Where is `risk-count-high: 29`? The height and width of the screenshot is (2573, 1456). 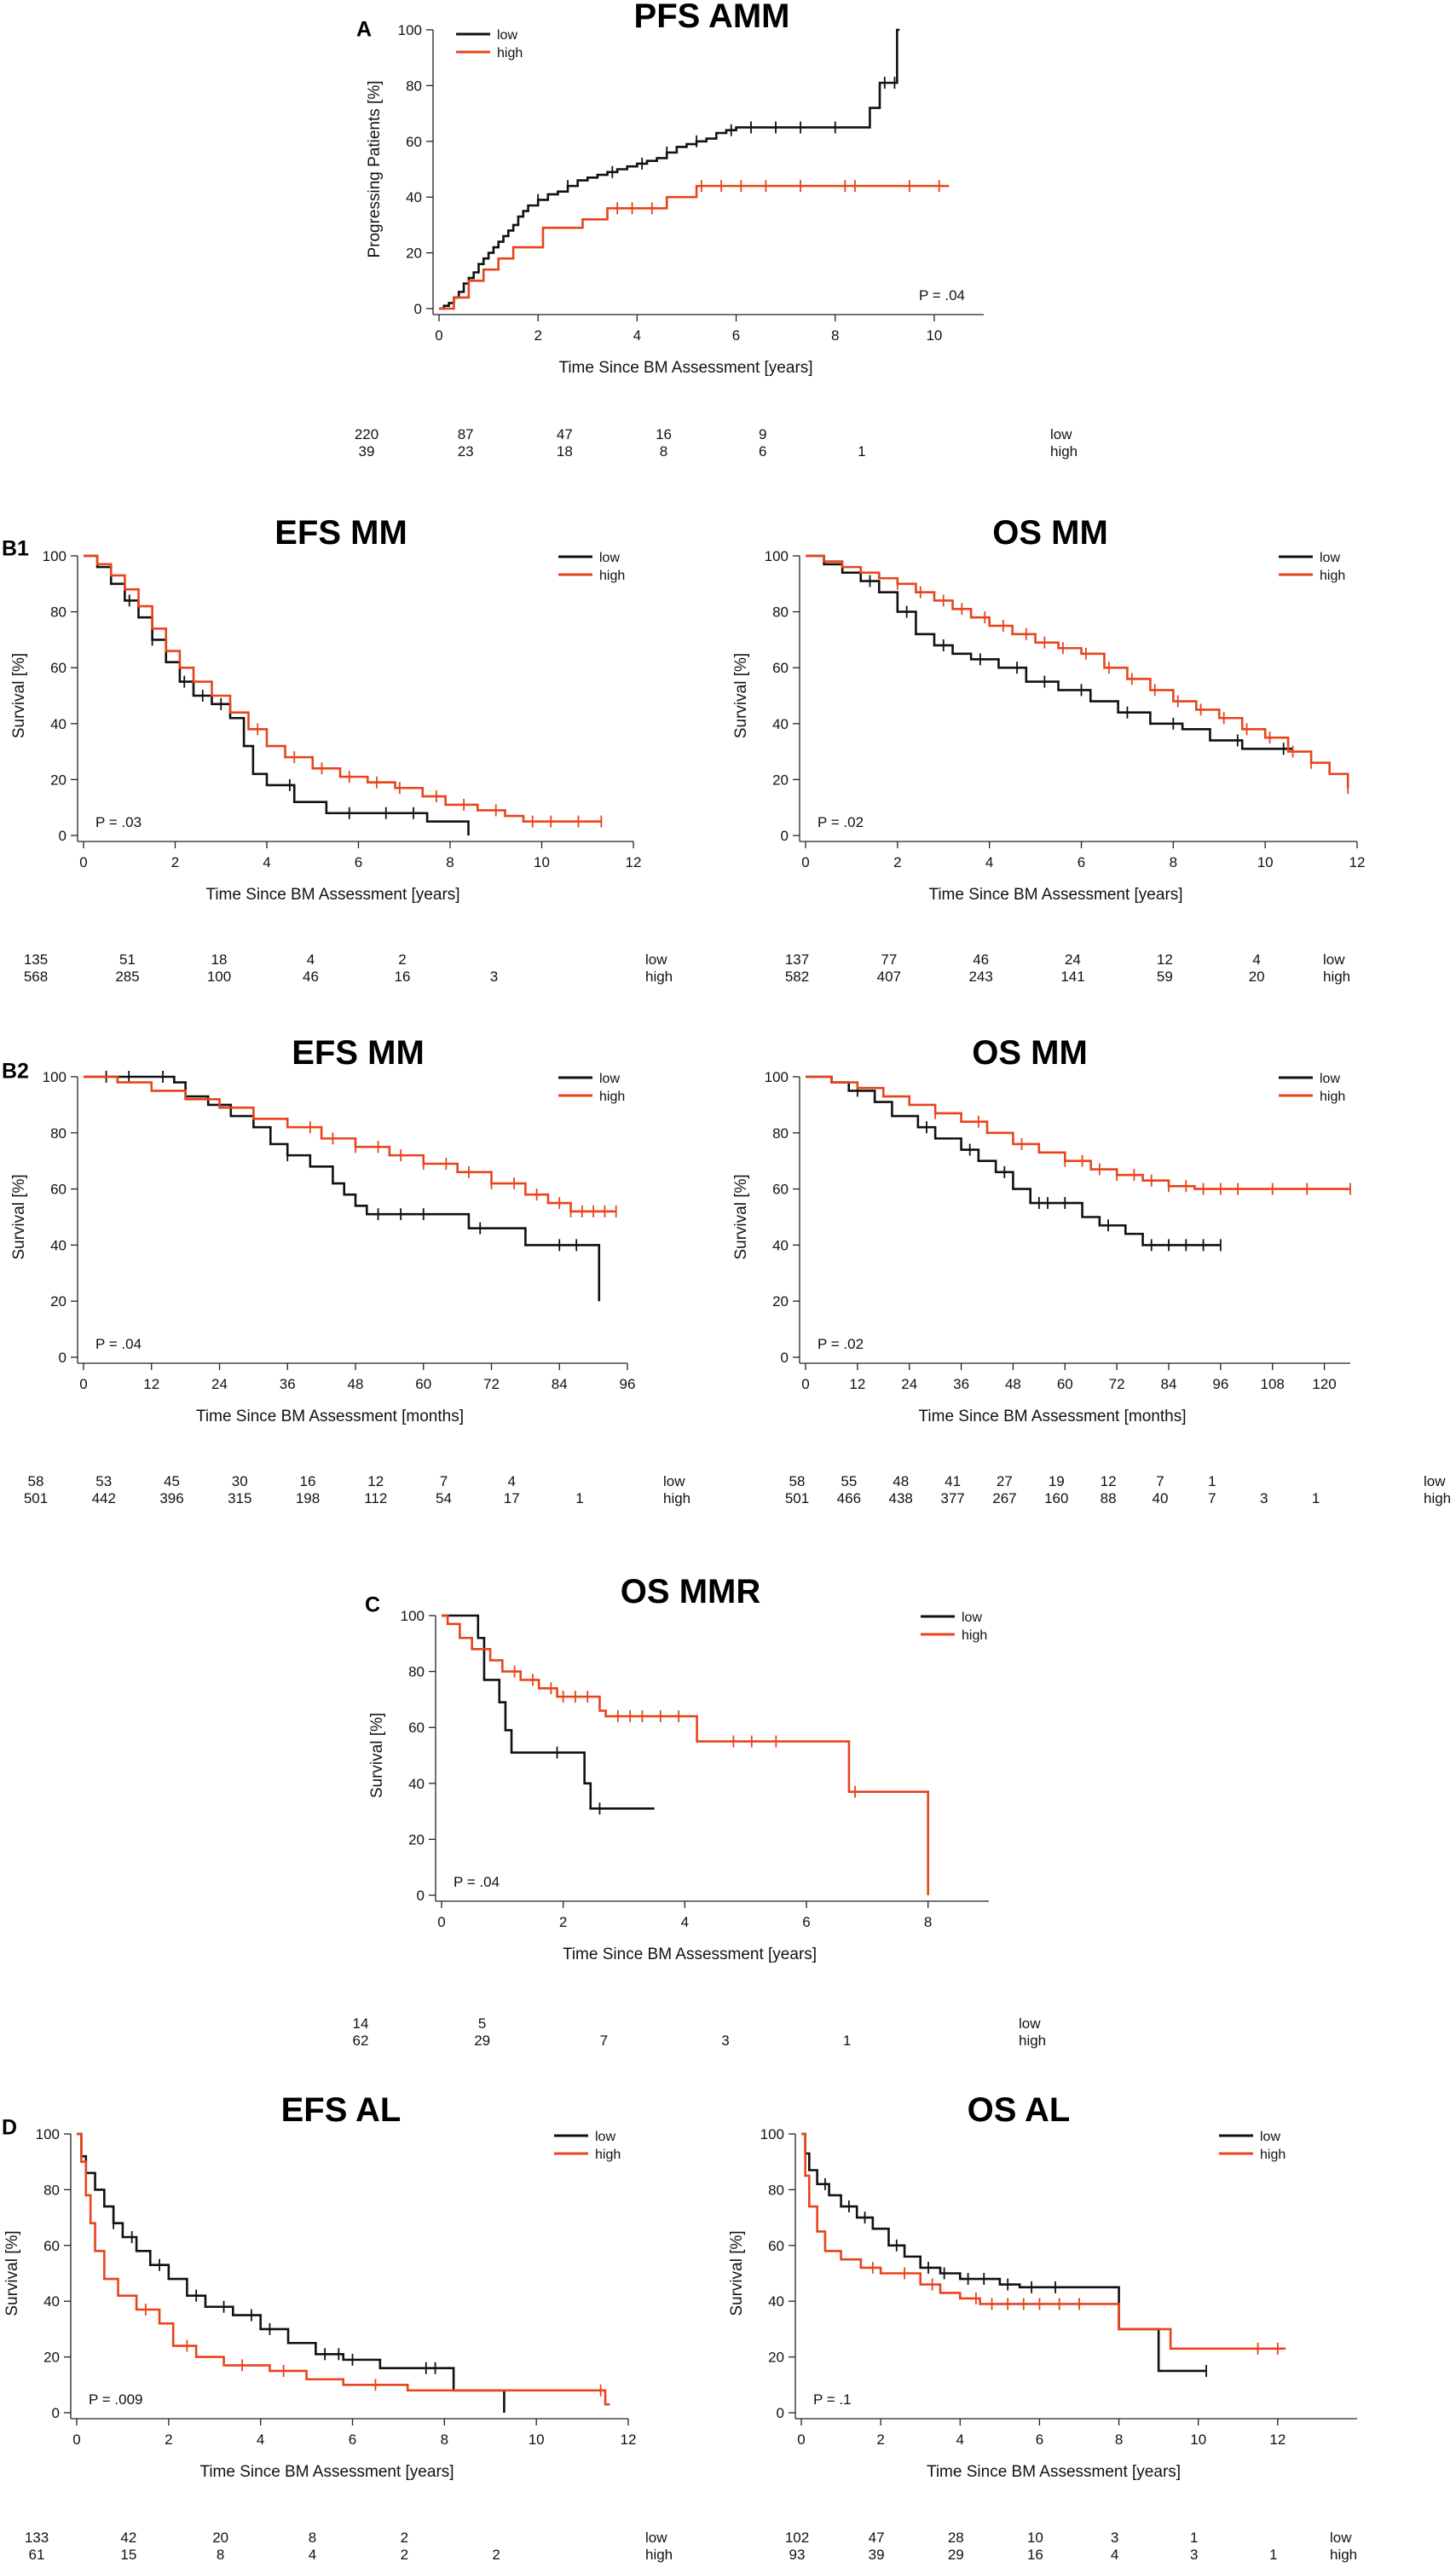
risk-count-high: 29 is located at coordinates (956, 2555).